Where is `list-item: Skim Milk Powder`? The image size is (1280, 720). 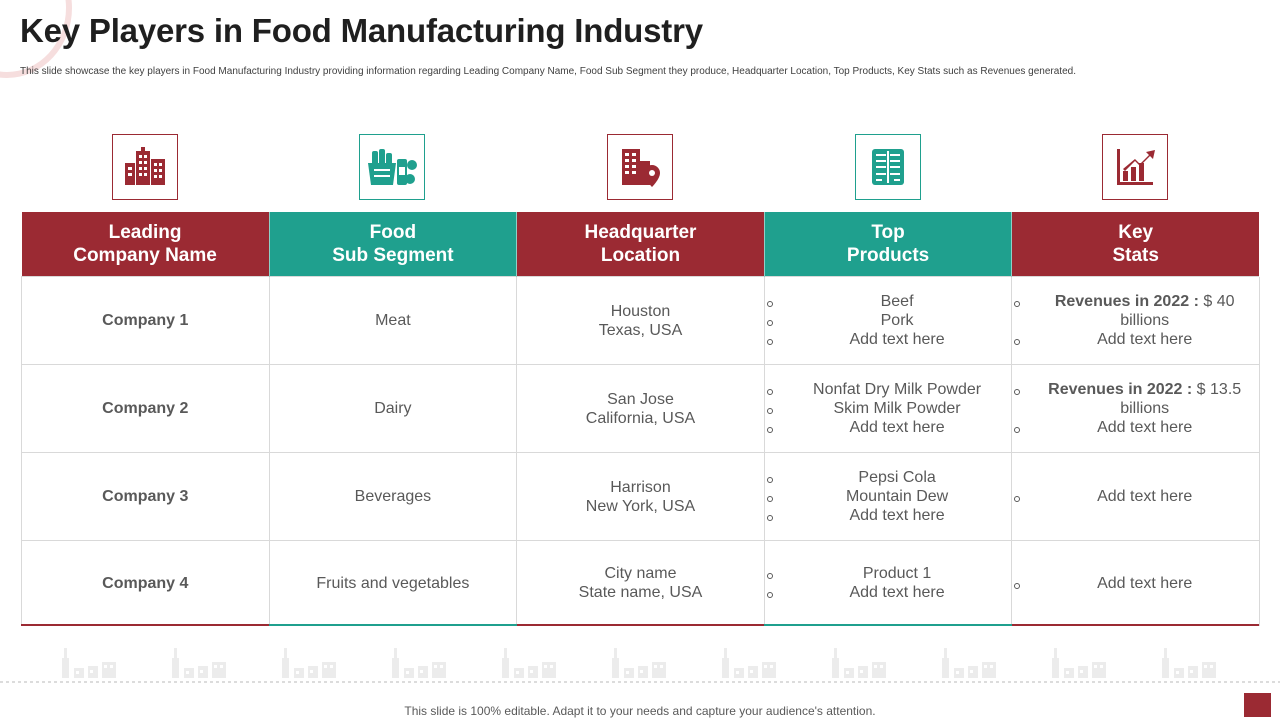 list-item: Skim Milk Powder is located at coordinates (888, 408).